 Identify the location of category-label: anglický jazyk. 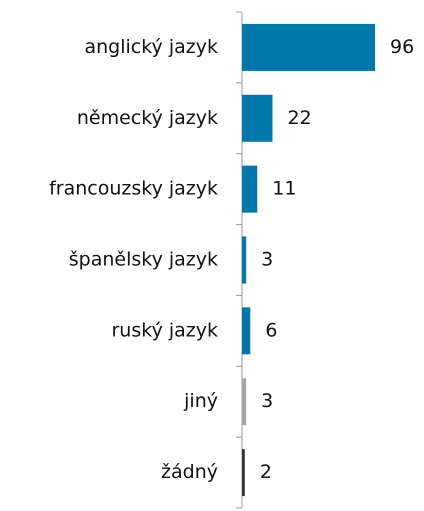
(151, 47).